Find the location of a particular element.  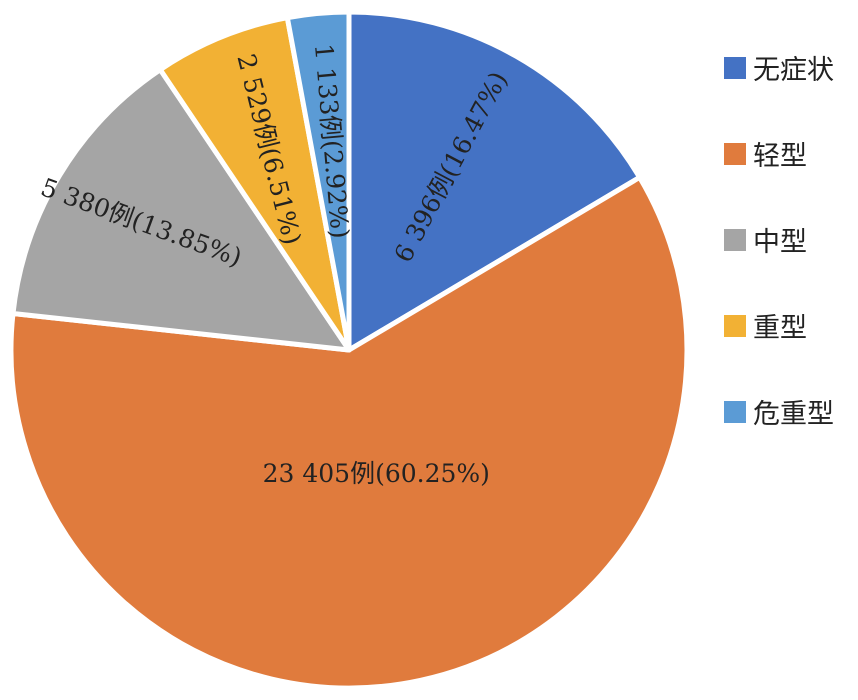

legend-label: 轻型 is located at coordinates (780, 156).